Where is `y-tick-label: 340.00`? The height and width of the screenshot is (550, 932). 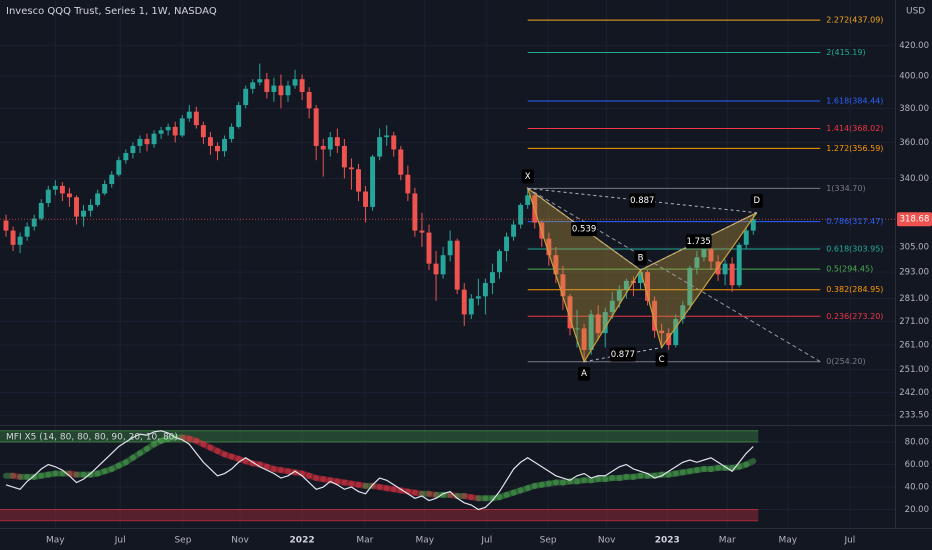
y-tick-label: 340.00 is located at coordinates (914, 179).